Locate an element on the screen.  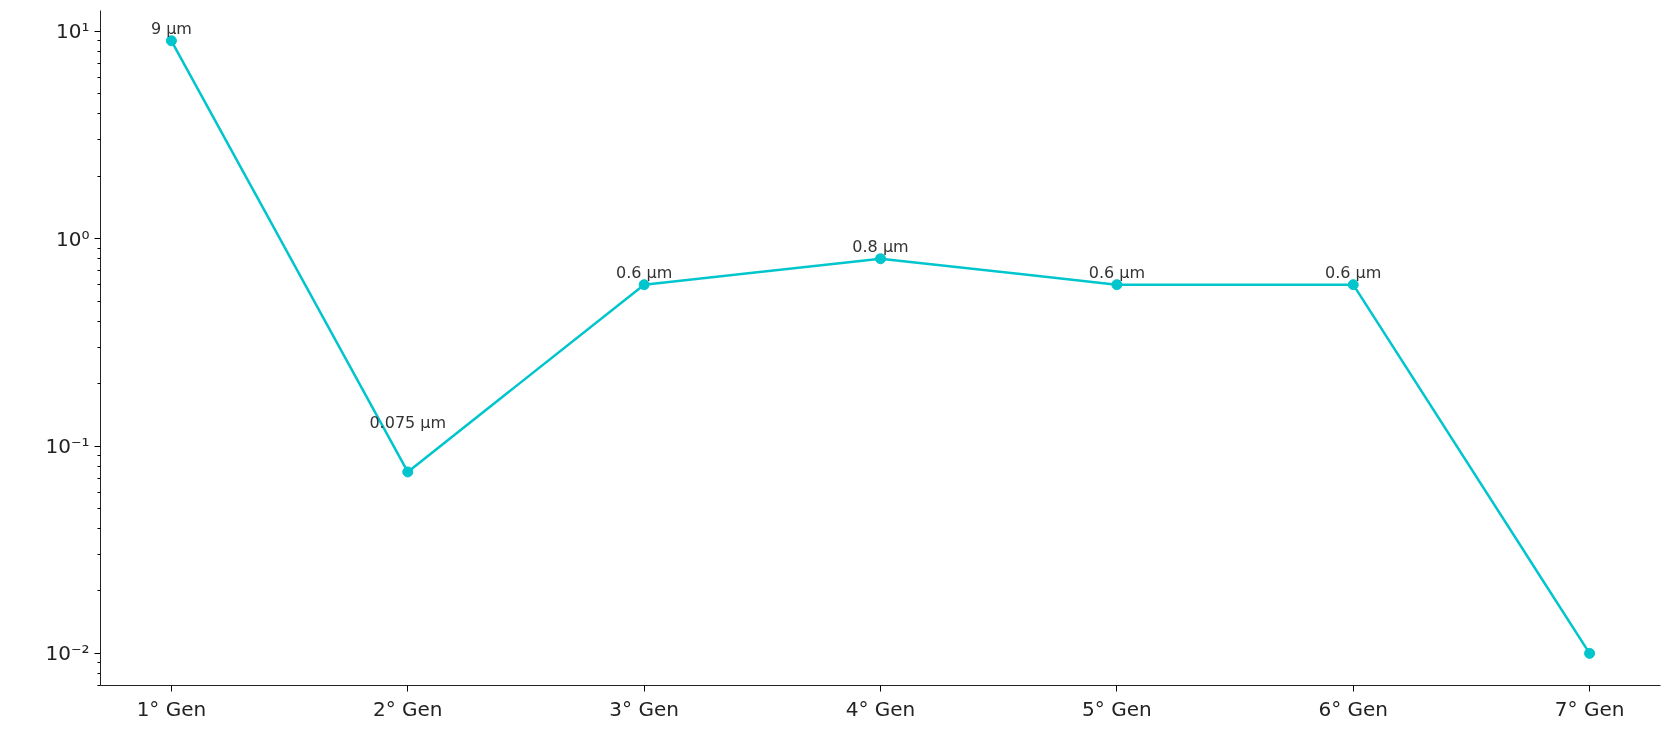
data-label: 9 µm is located at coordinates (171, 28).